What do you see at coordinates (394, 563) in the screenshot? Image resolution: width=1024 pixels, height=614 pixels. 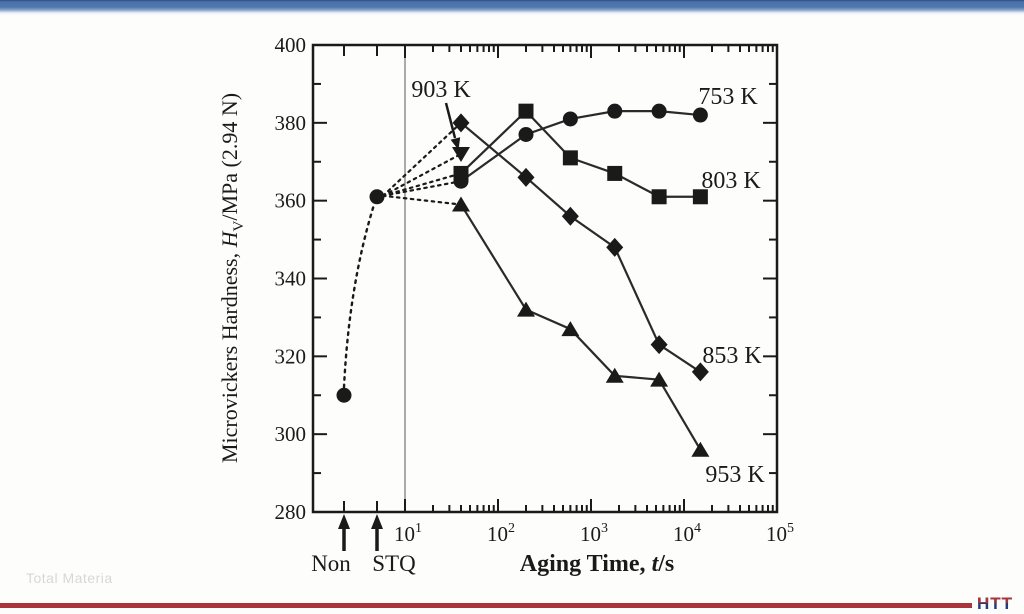 I see `svg-text: STQ` at bounding box center [394, 563].